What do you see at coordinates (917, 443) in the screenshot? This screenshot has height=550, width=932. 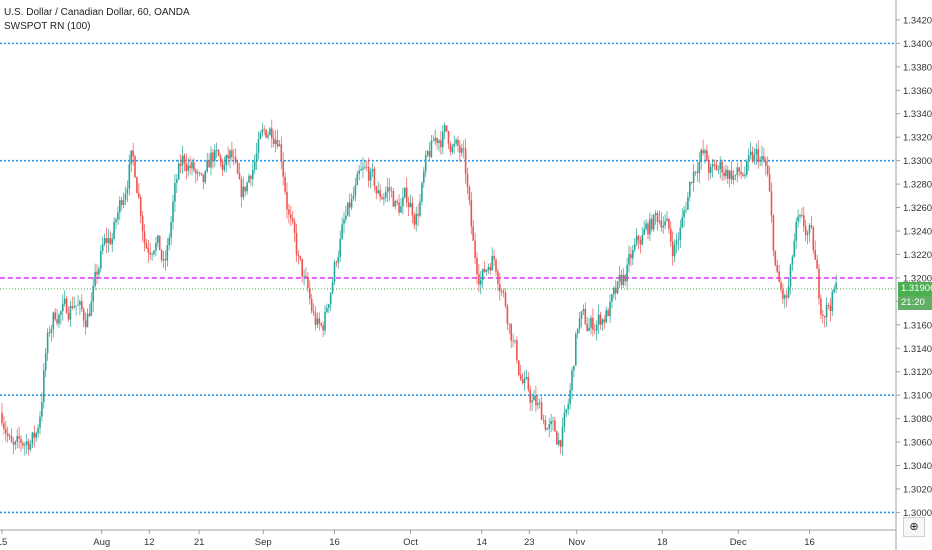 I see `price-tick-label: 1.30600` at bounding box center [917, 443].